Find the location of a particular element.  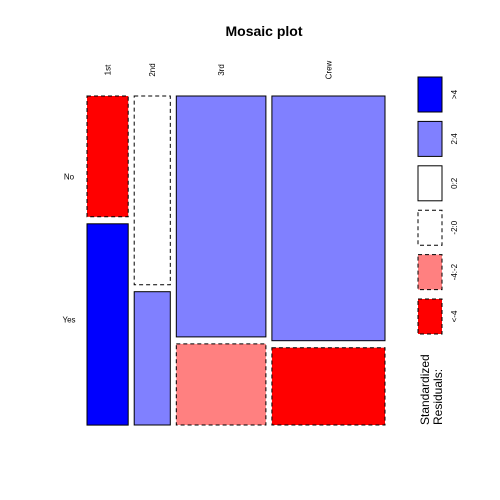

legend-label-1: >4 is located at coordinates (454, 94).